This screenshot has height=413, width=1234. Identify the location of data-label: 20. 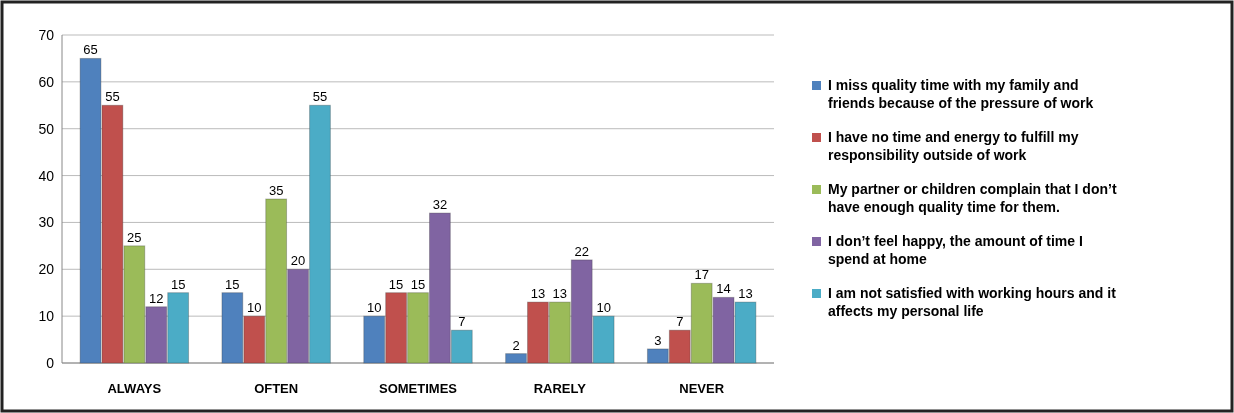
(298, 261).